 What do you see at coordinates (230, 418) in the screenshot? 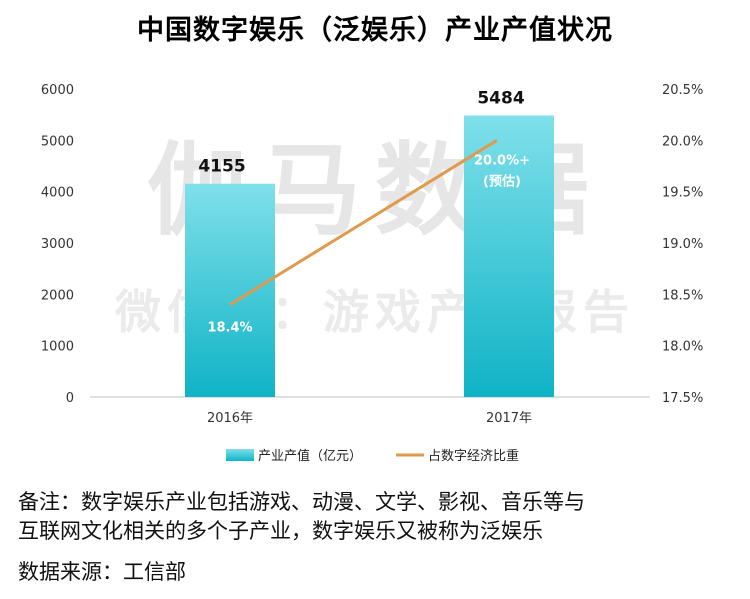
I see `x-tick-label: 2016年` at bounding box center [230, 418].